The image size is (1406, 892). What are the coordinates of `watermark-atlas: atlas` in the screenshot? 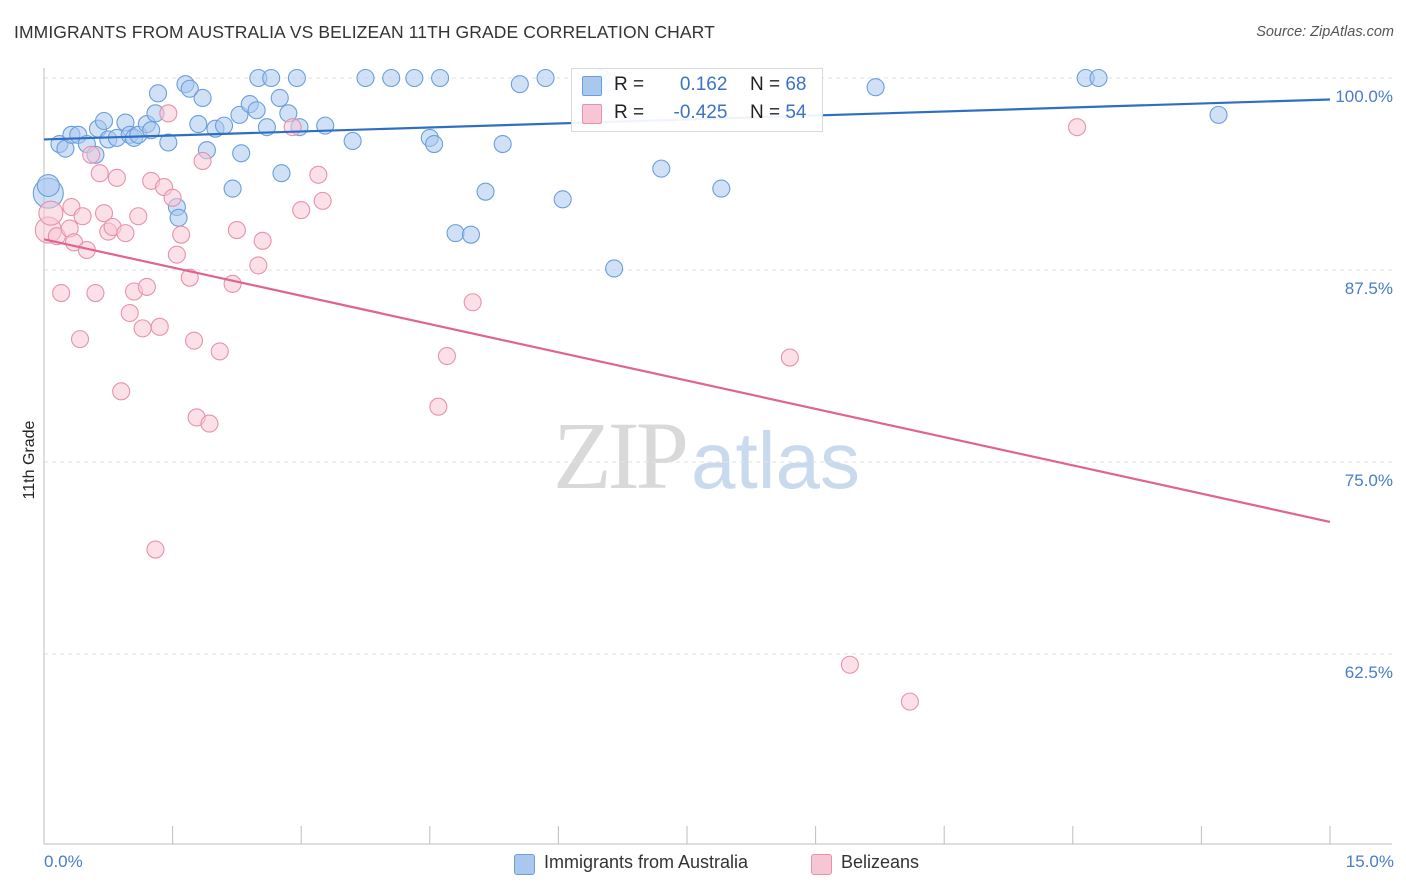 It's located at (775, 460).